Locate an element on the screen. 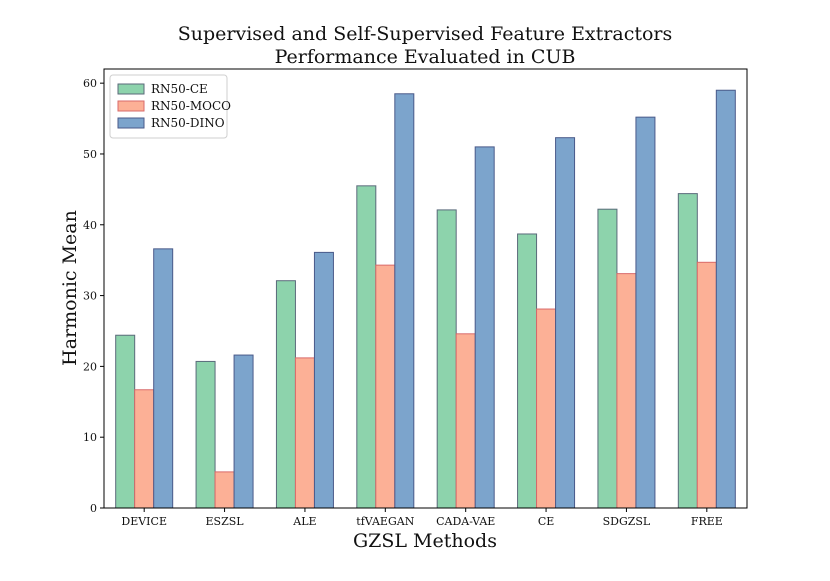 The image size is (830, 581). bar-rn50-dino-sdgzsl is located at coordinates (645, 312).